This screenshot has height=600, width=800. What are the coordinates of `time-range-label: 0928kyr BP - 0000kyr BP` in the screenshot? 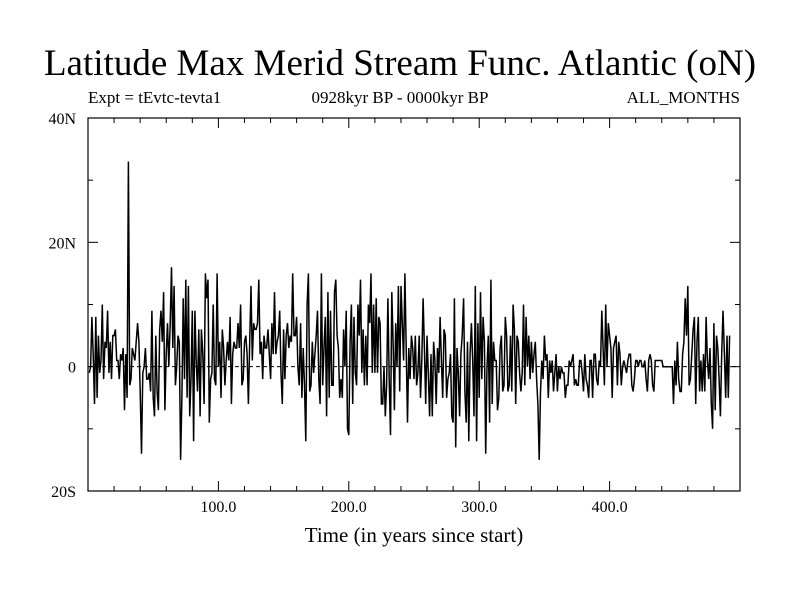 It's located at (400, 97).